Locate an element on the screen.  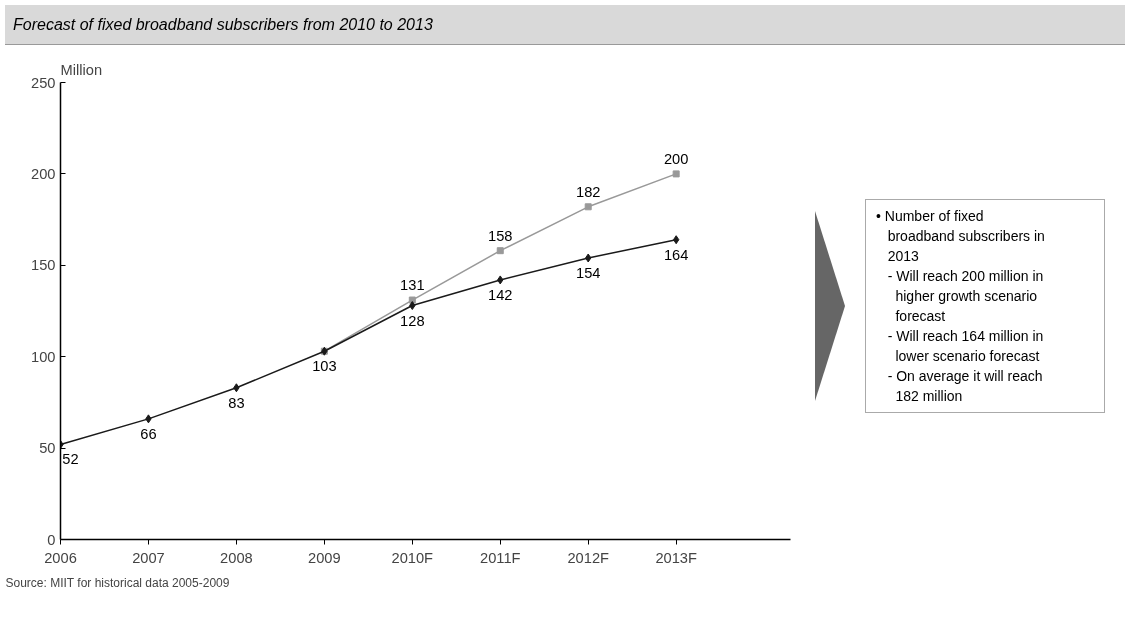
x-tick-label: 2011F is located at coordinates (500, 557).